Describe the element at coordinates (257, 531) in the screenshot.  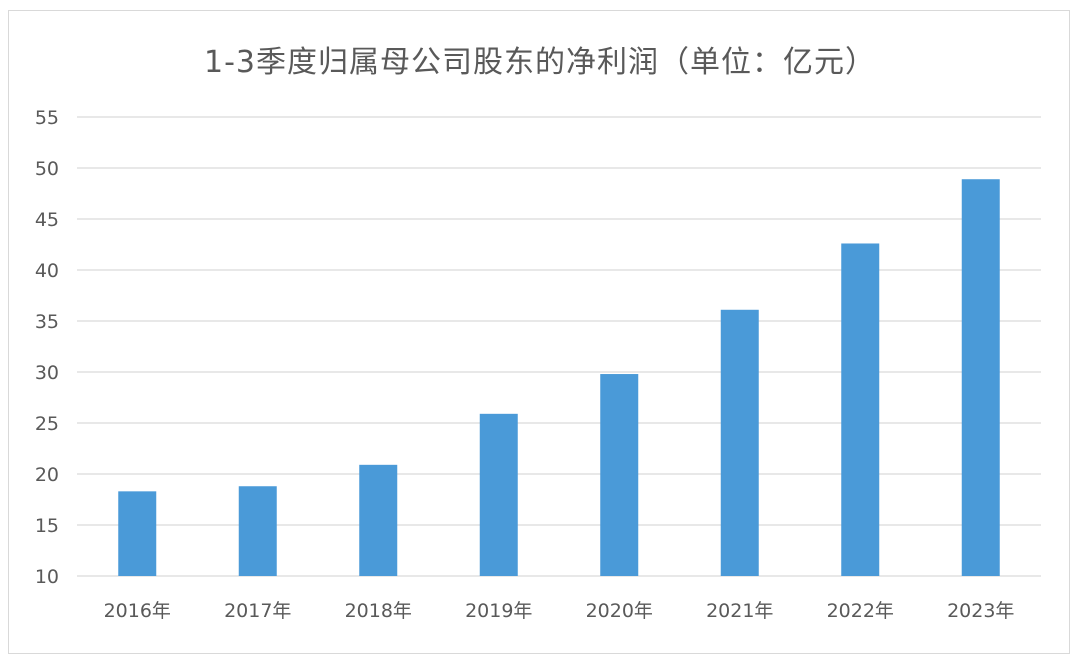
I see `bar-2017年` at that location.